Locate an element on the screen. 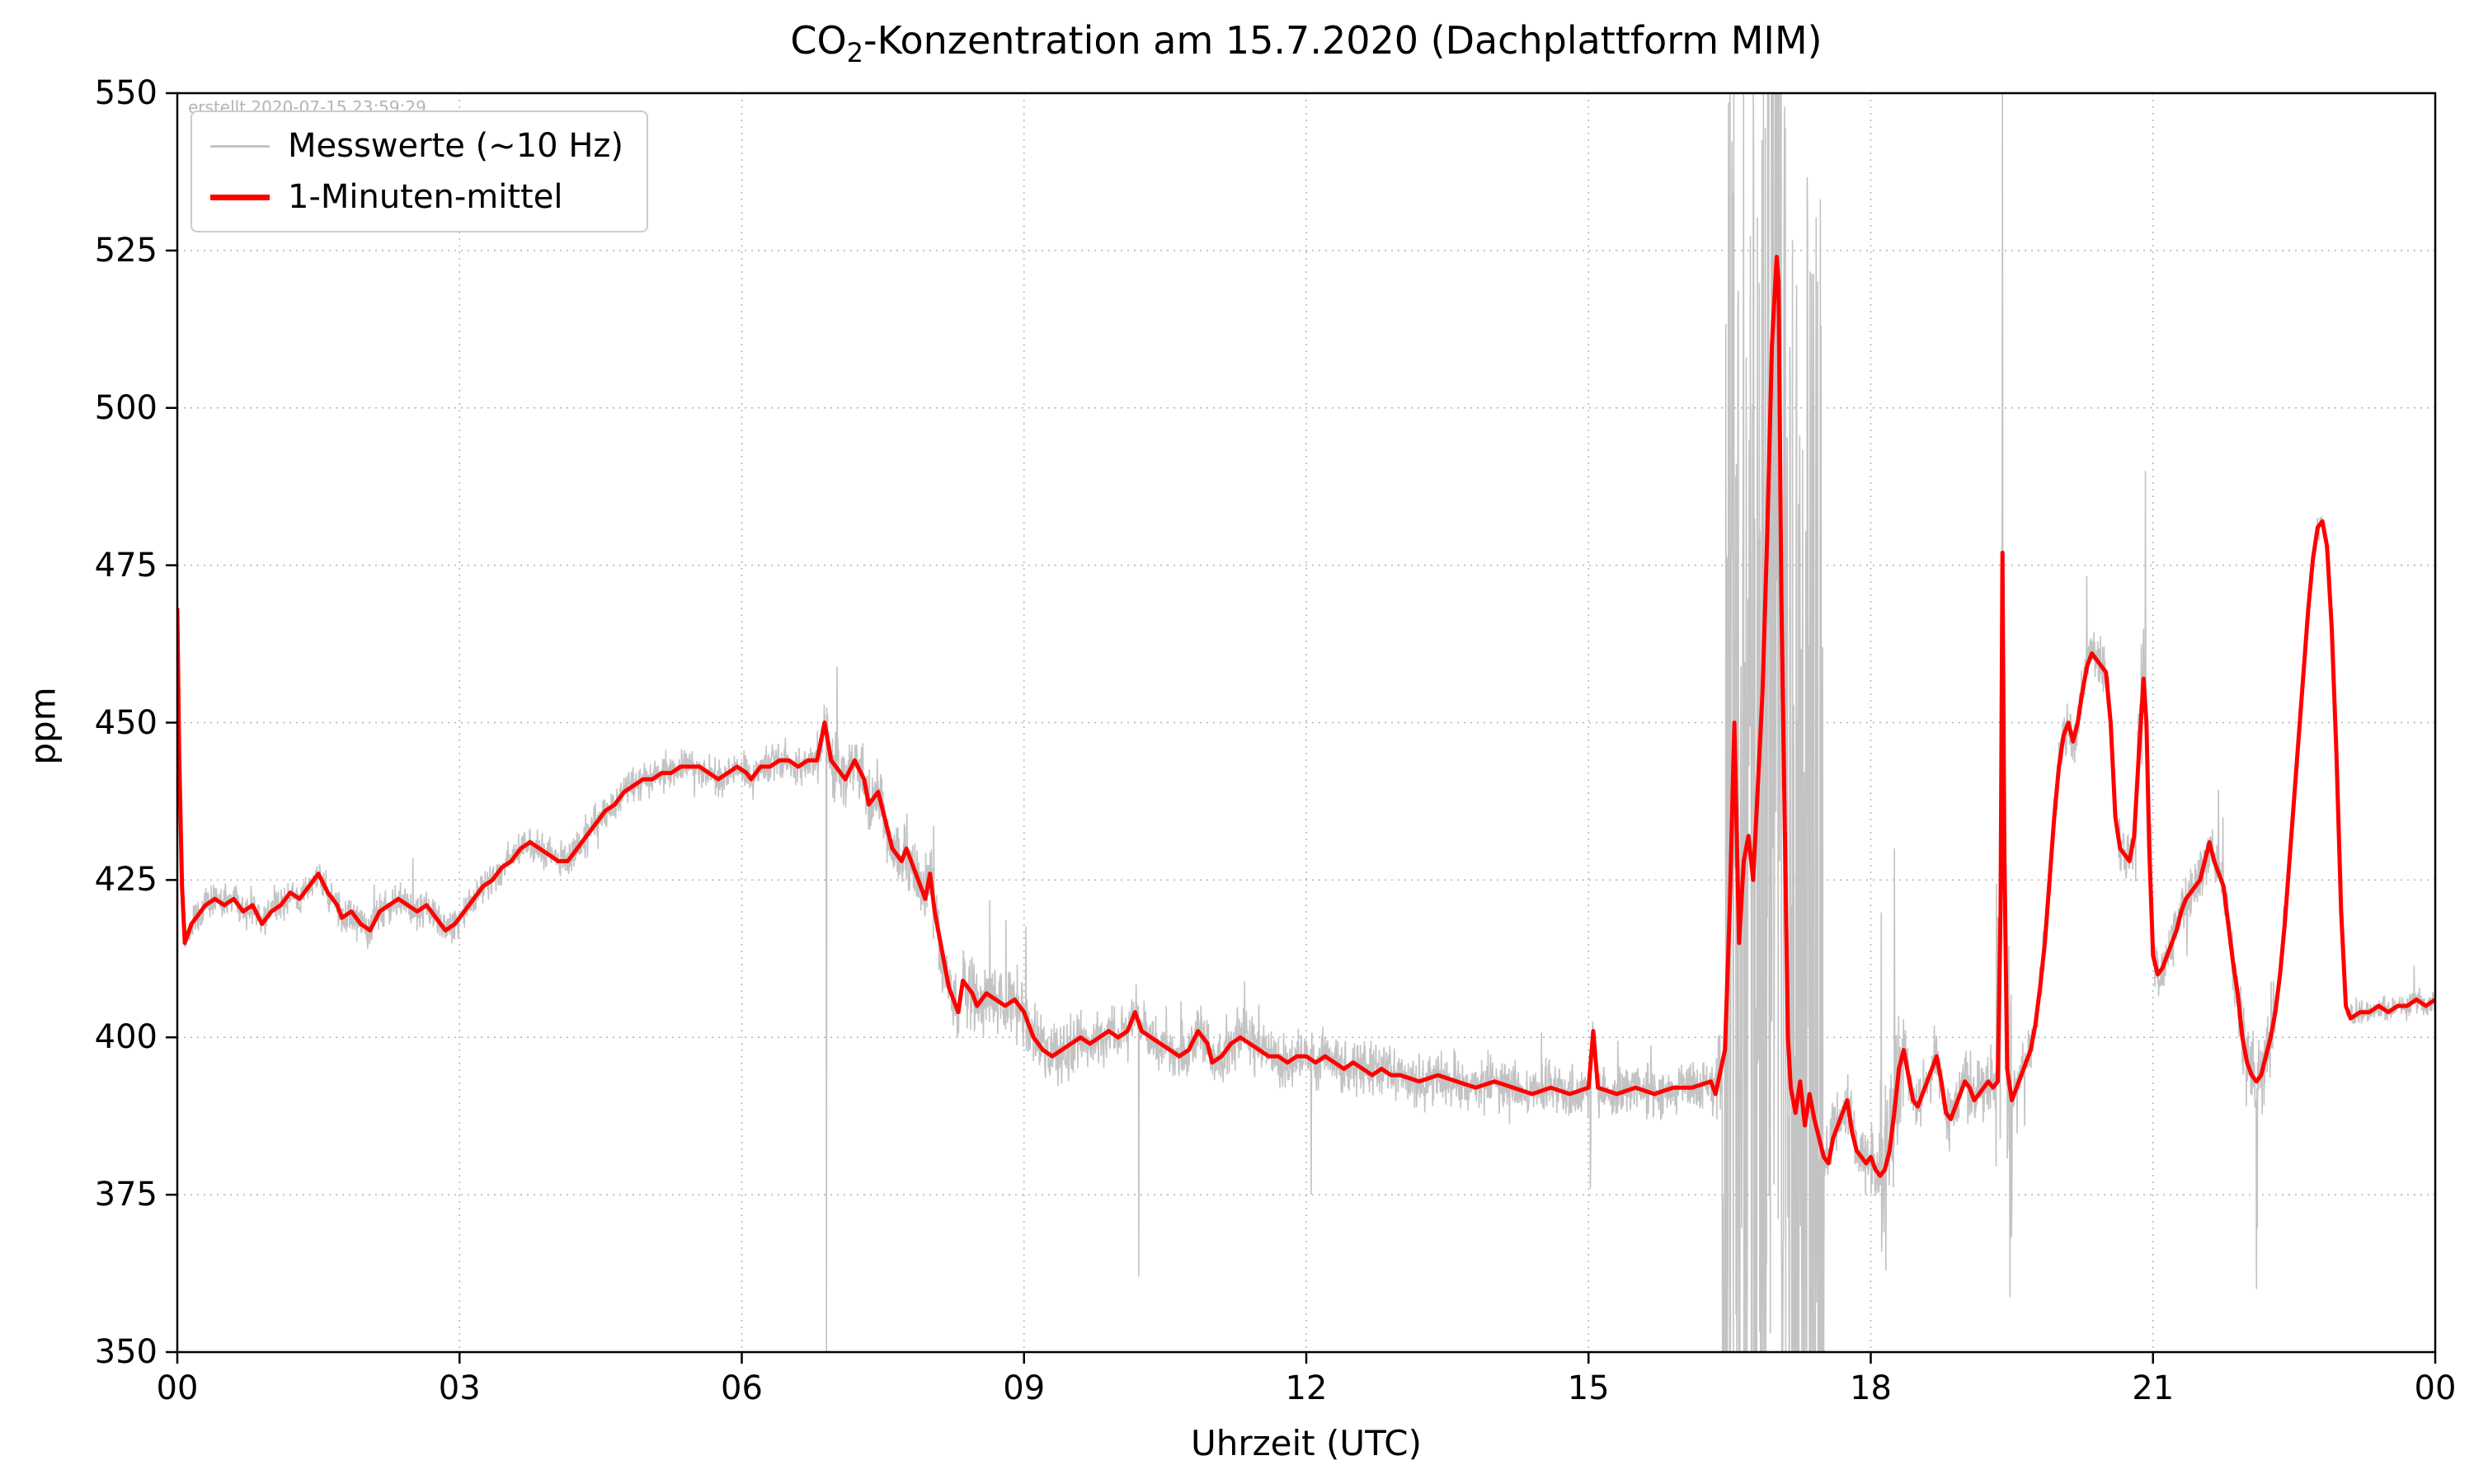 This screenshot has width=2474, height=1484. y-tick-label: 350 is located at coordinates (126, 1352).